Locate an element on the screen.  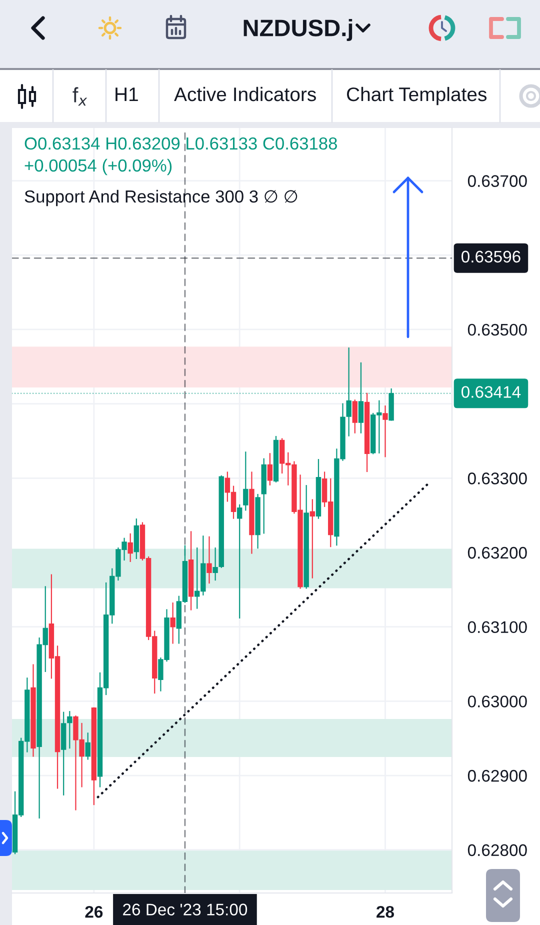
ref-line-label: 0.63596 is located at coordinates (491, 256).